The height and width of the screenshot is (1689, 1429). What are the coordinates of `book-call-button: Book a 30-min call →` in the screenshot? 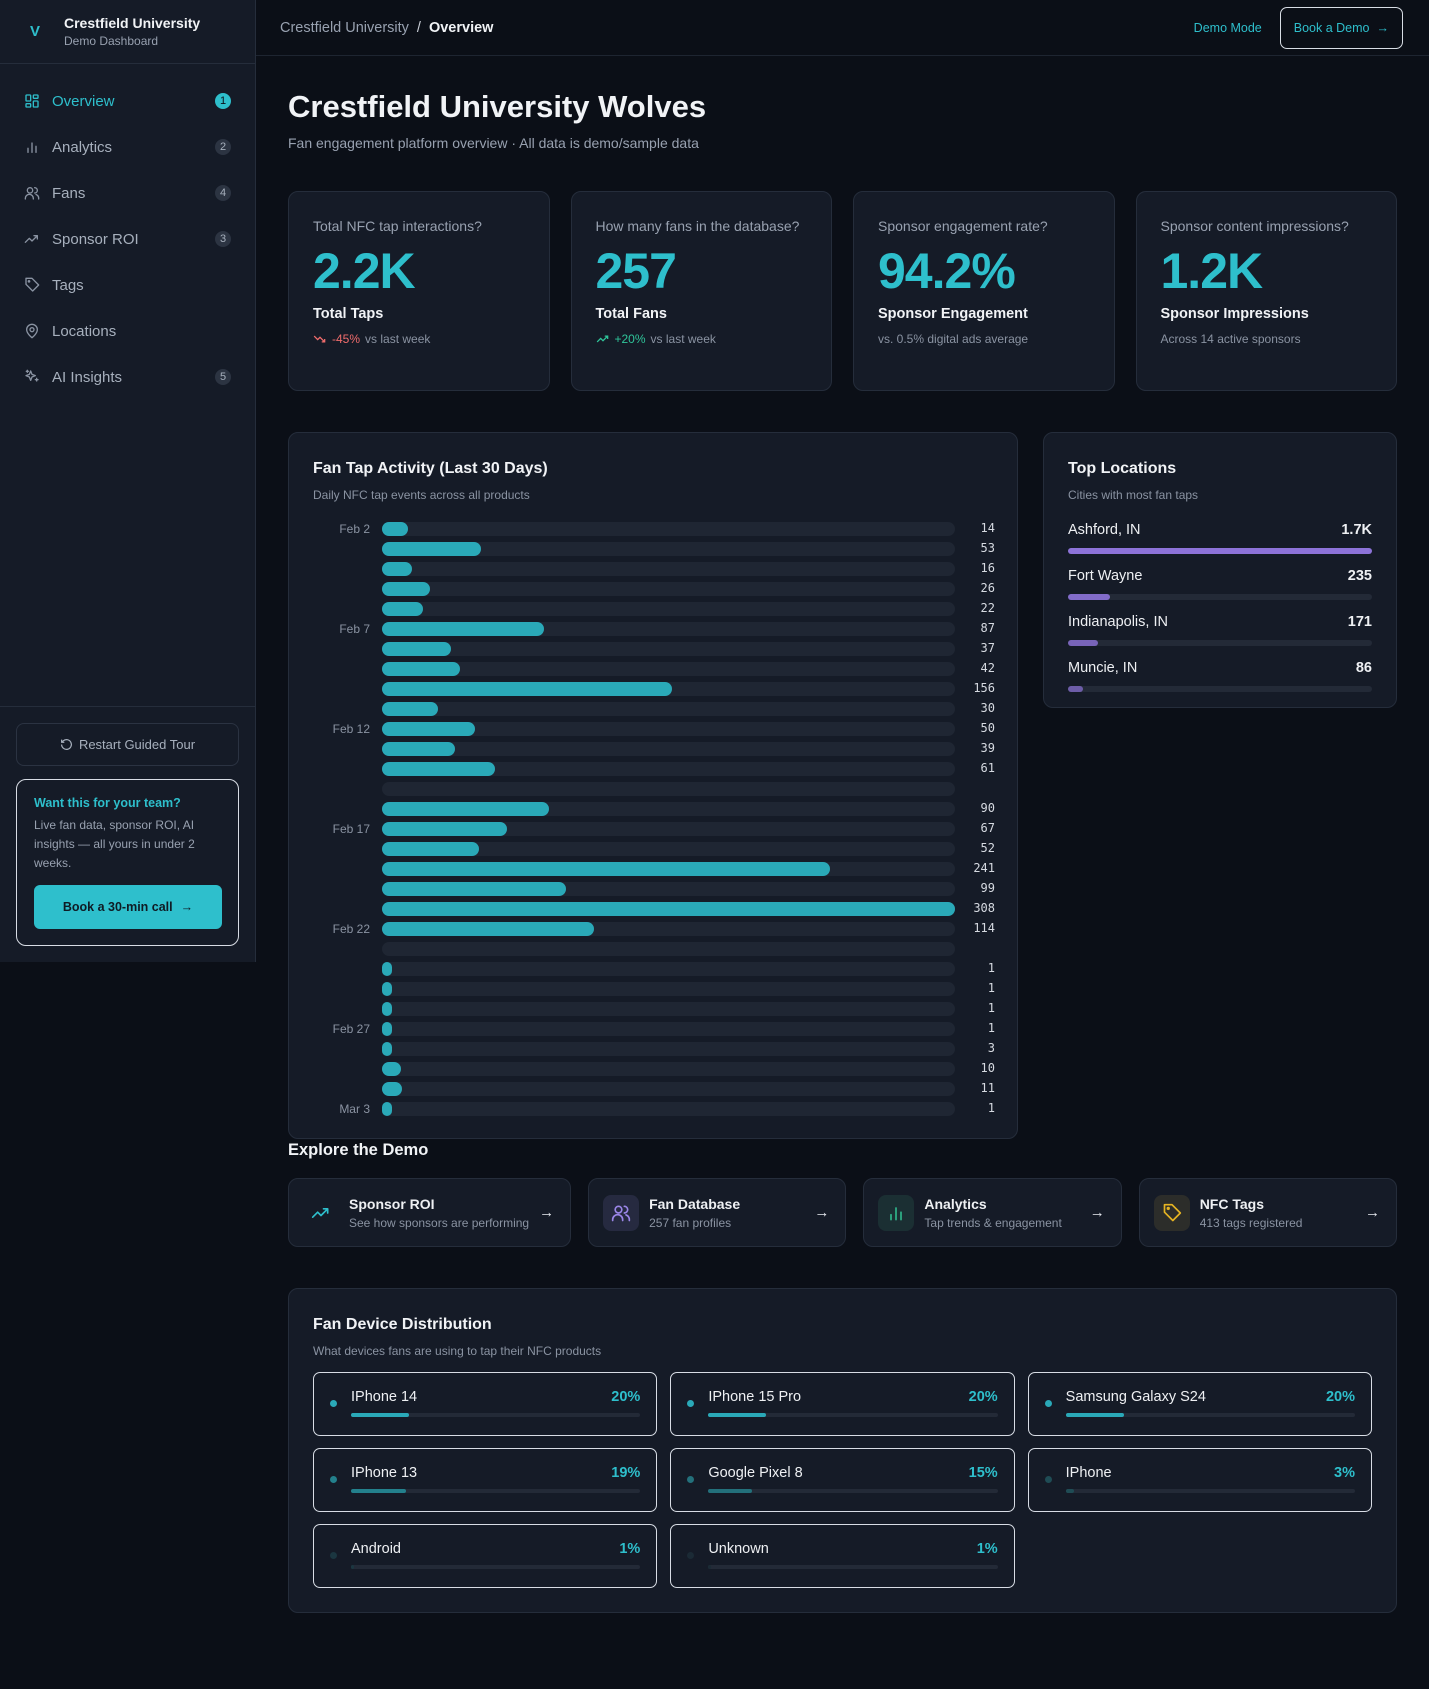 It's located at (128, 907).